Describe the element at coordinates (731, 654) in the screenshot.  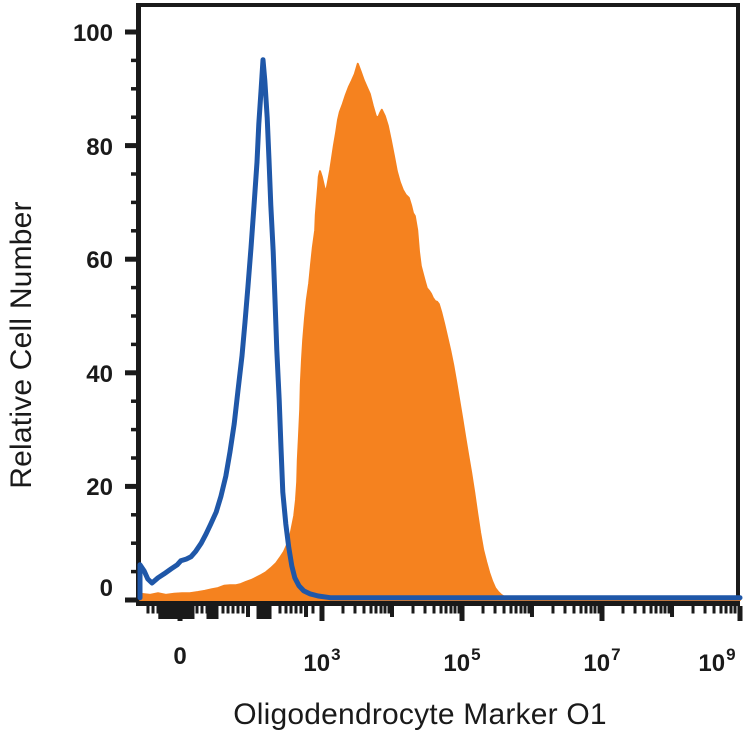
I see `x-tick-label-exponent: 9` at that location.